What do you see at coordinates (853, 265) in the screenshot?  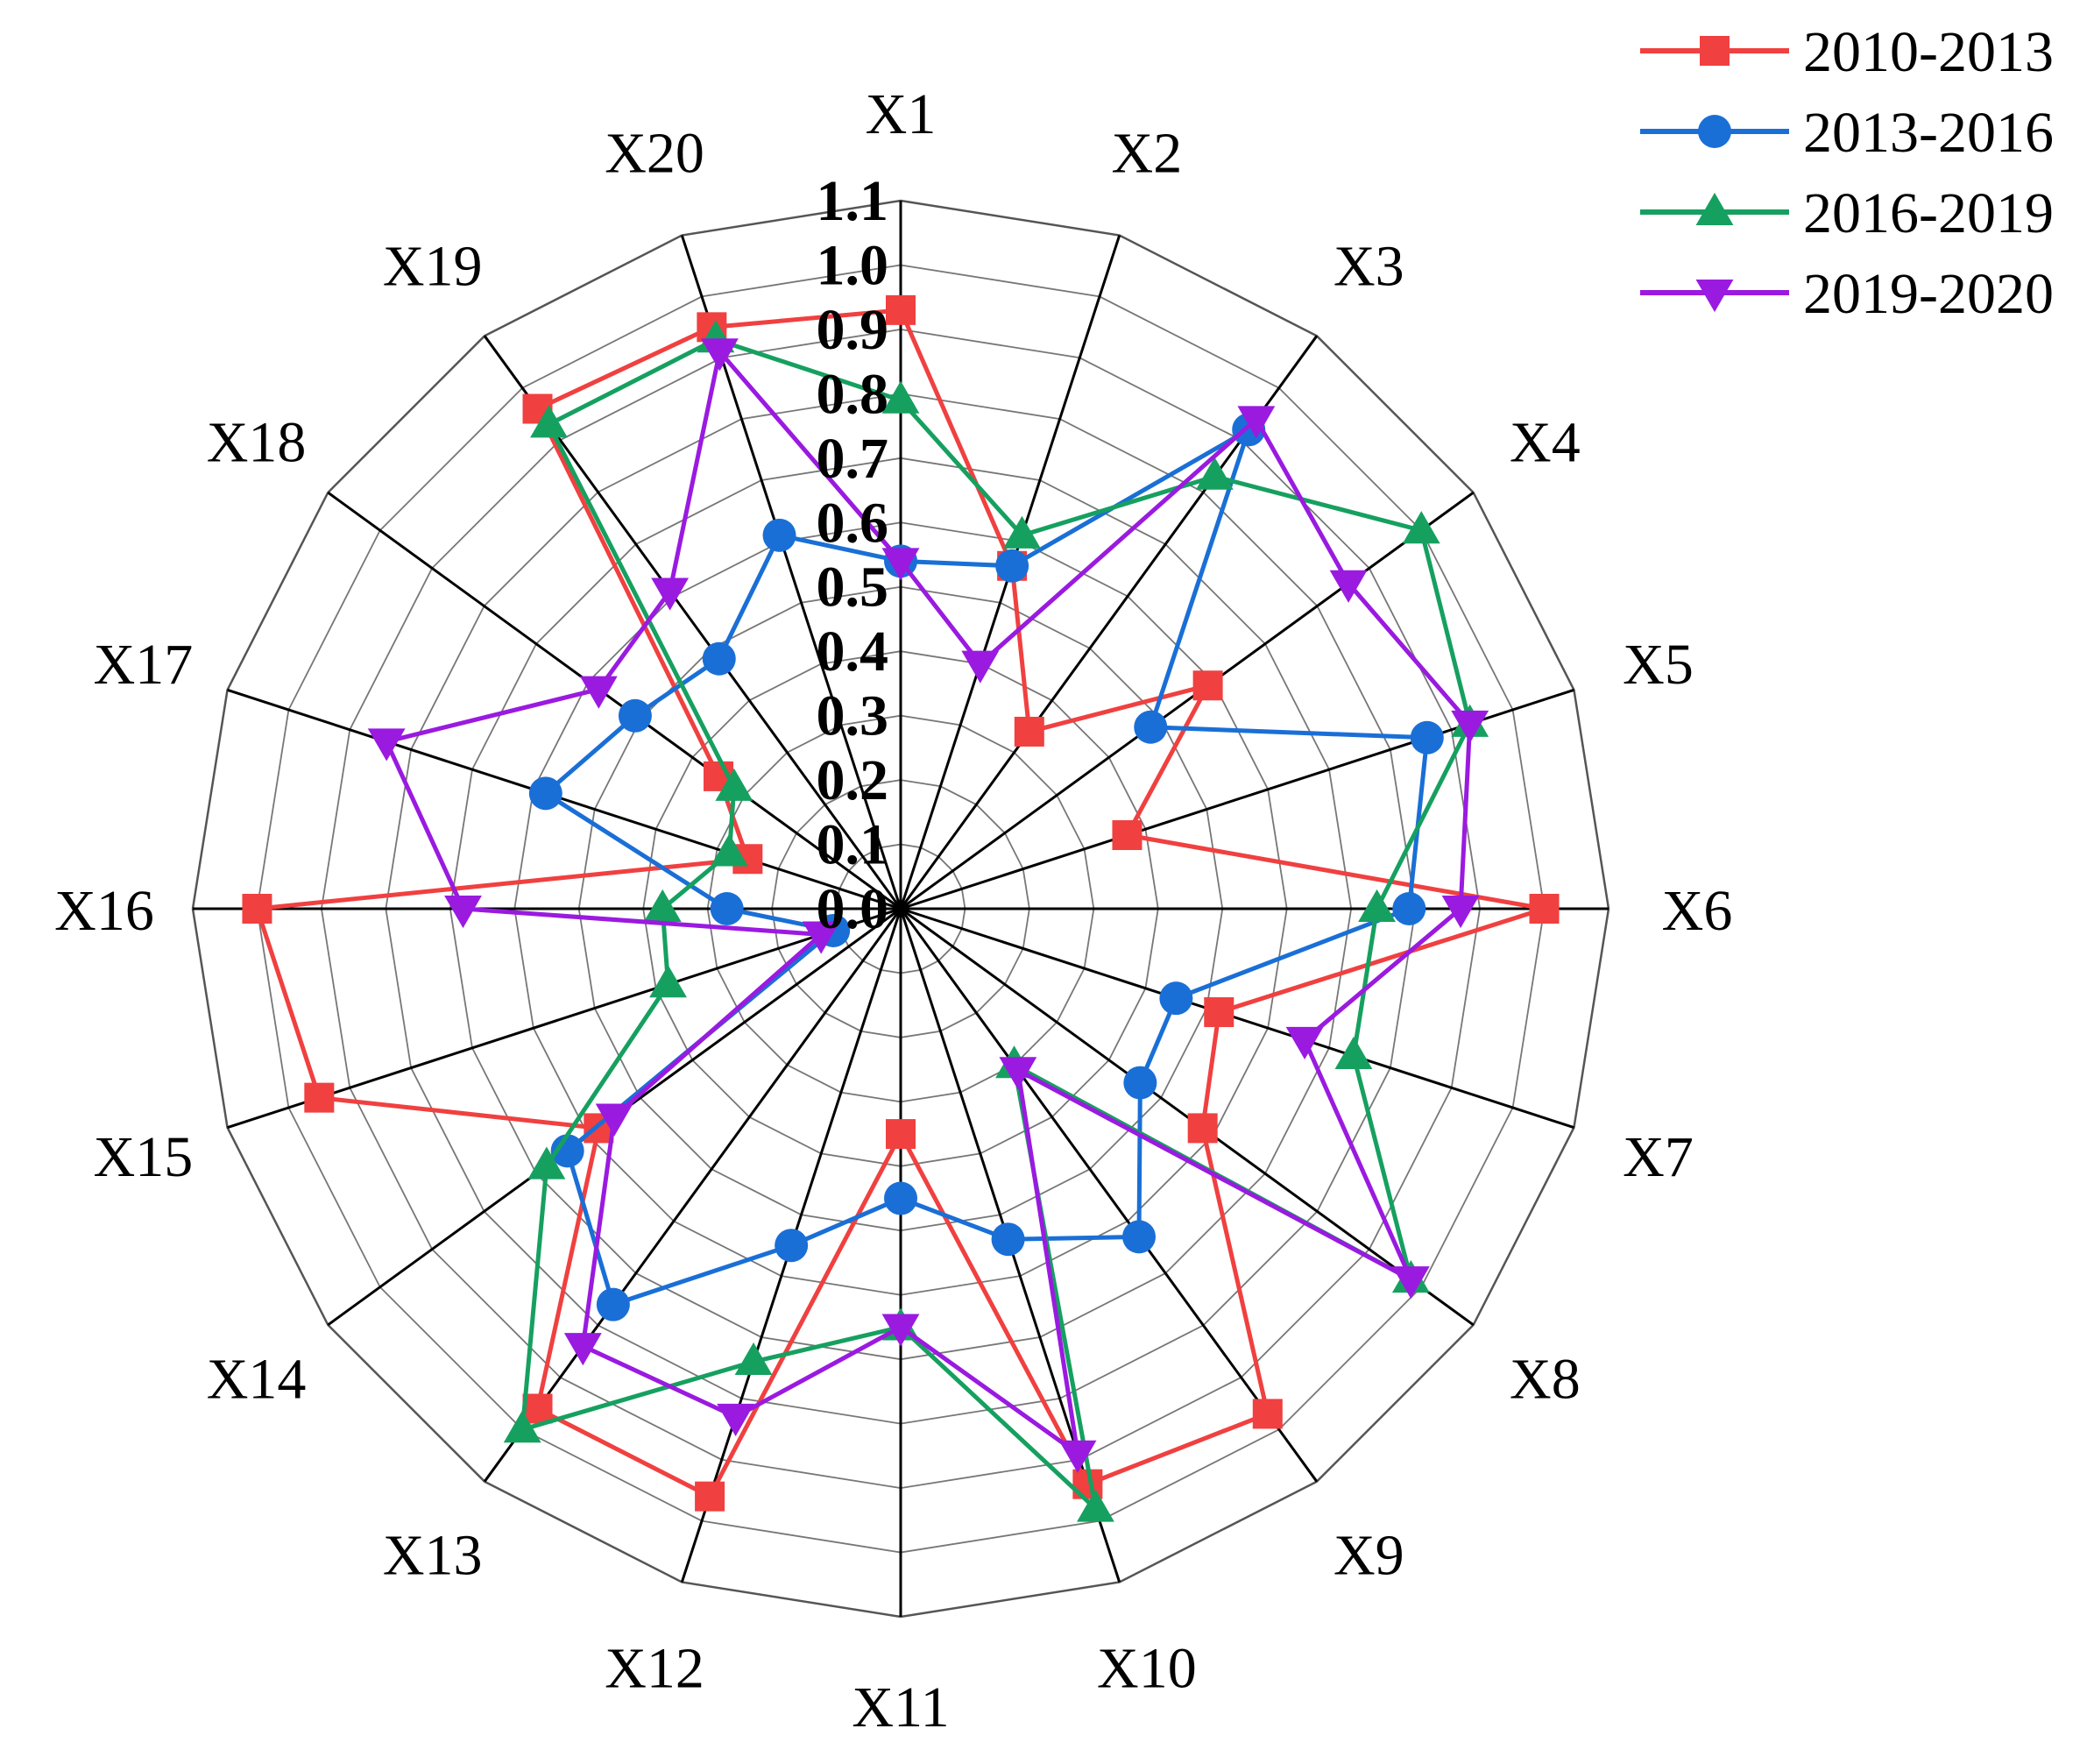 I see `tick-label: 1.0` at bounding box center [853, 265].